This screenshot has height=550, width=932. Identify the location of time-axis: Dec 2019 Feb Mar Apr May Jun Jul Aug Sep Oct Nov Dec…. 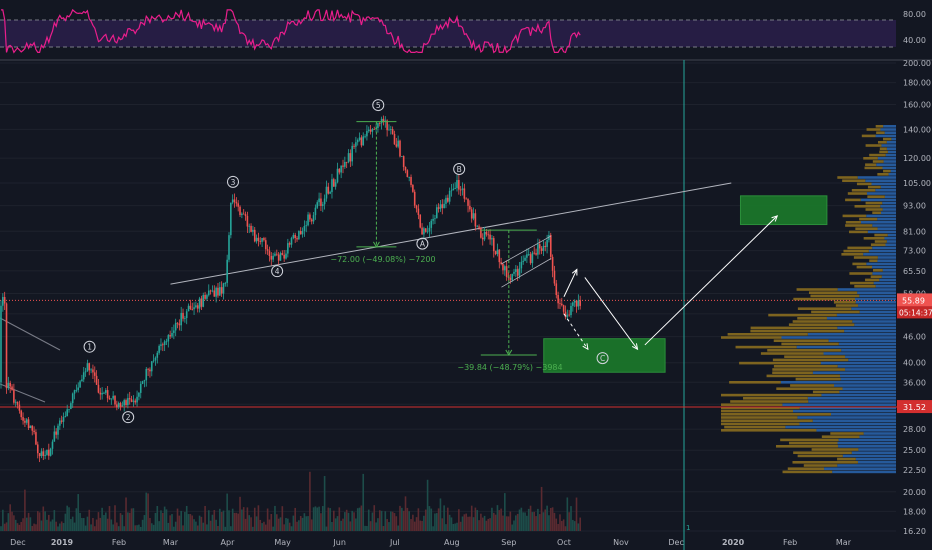
(431, 542).